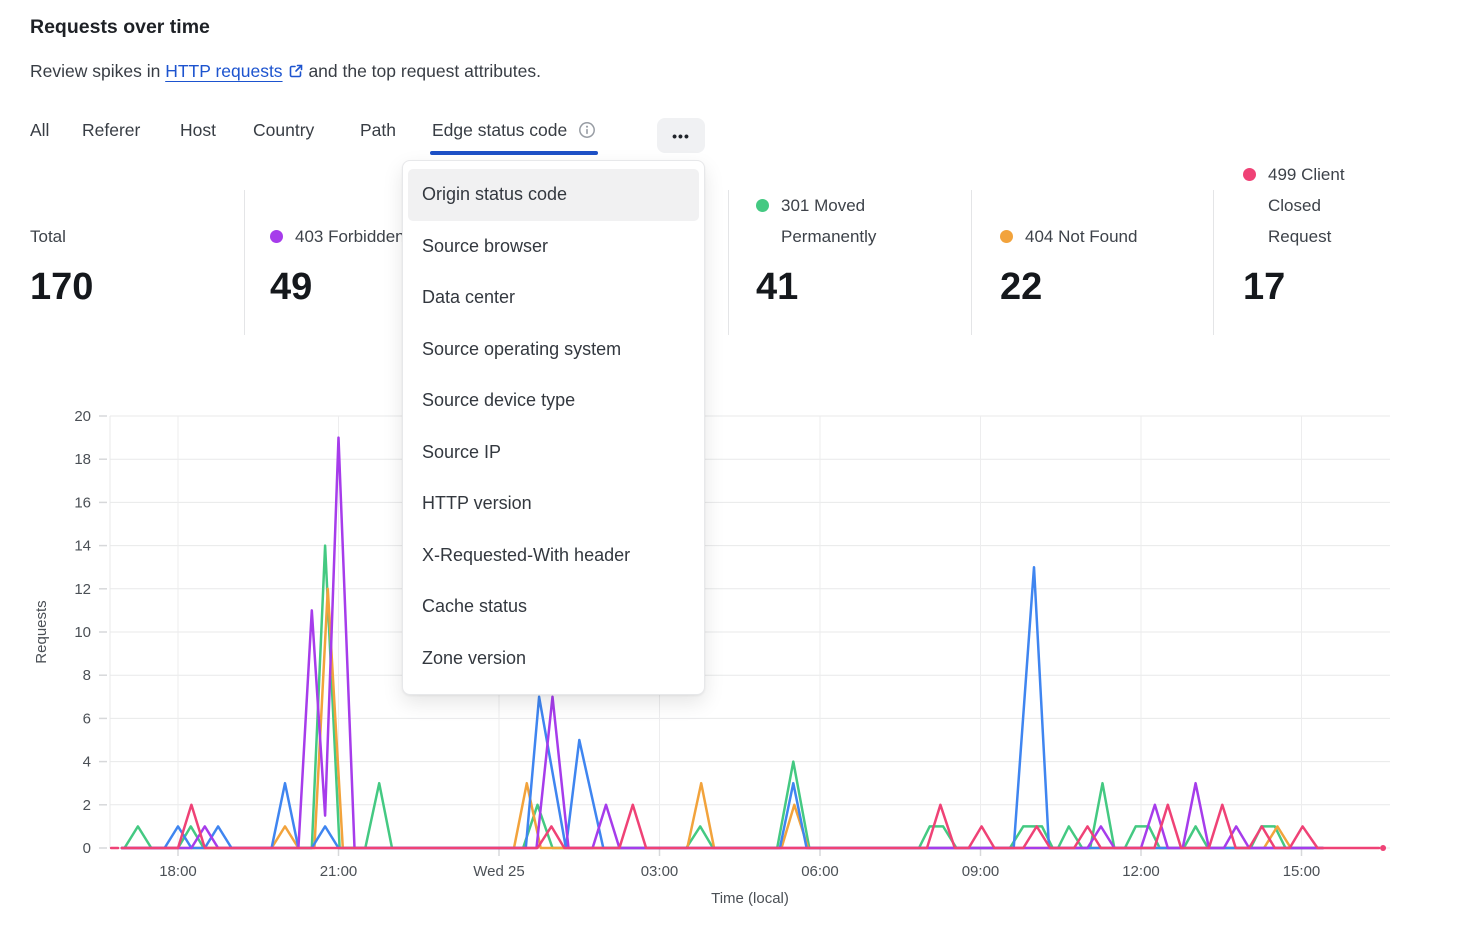 This screenshot has height=940, width=1458. What do you see at coordinates (87, 718) in the screenshot?
I see `svg-text: 6` at bounding box center [87, 718].